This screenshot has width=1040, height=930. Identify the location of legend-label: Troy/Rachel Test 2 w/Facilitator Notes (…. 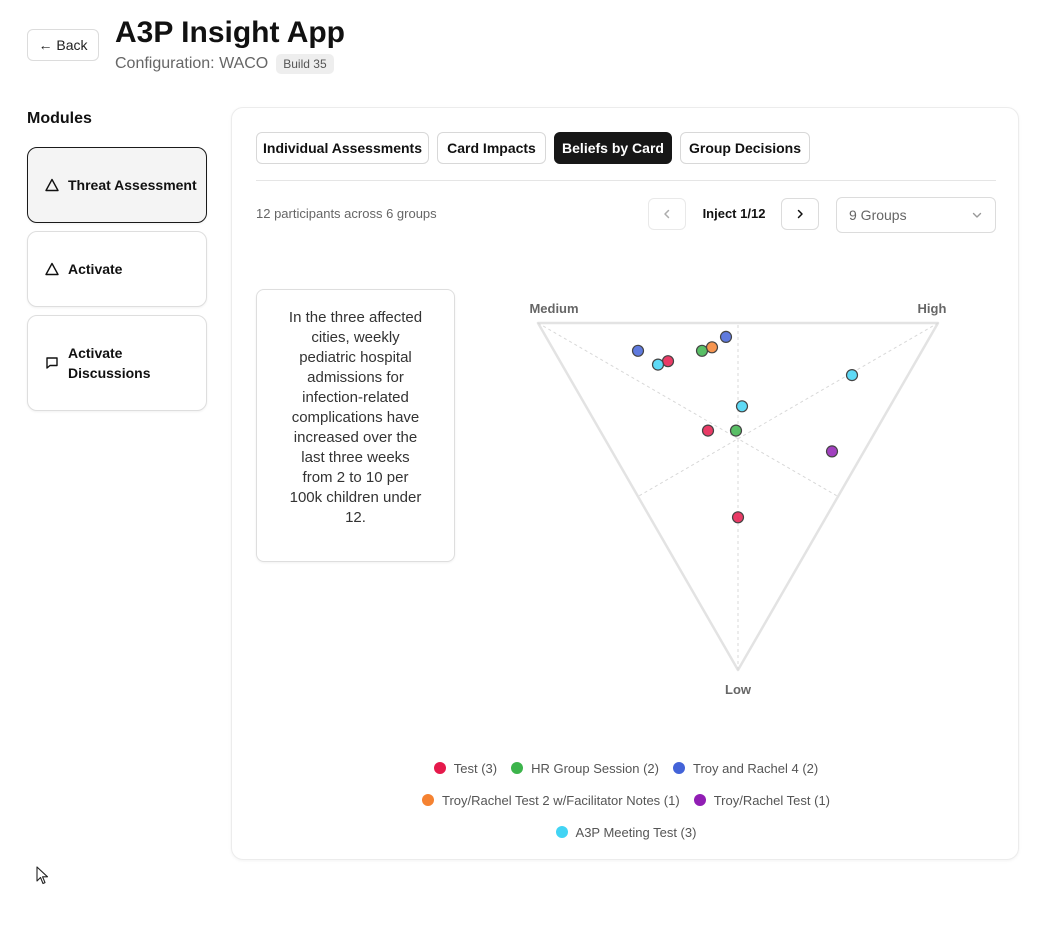
(560, 800).